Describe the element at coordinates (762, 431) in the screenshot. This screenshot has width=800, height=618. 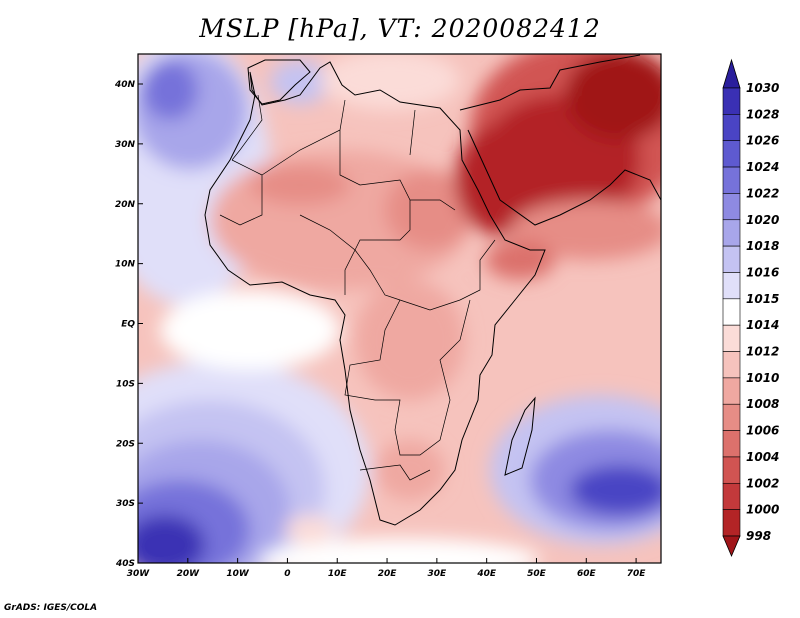
I see `colorbar-label: 1006` at that location.